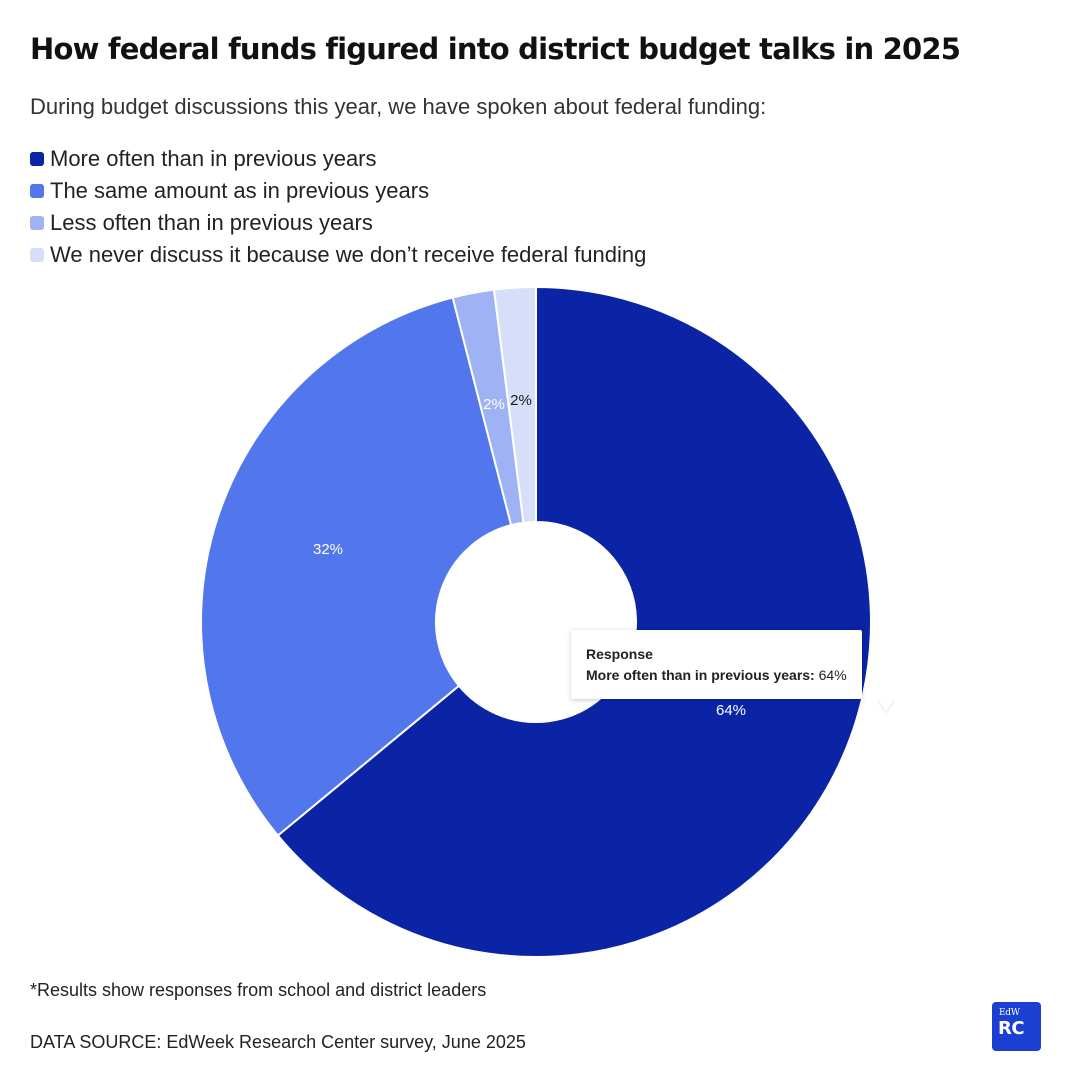 The width and height of the screenshot is (1080, 1069). Describe the element at coordinates (356, 566) in the screenshot. I see `slice-same-amount` at that location.